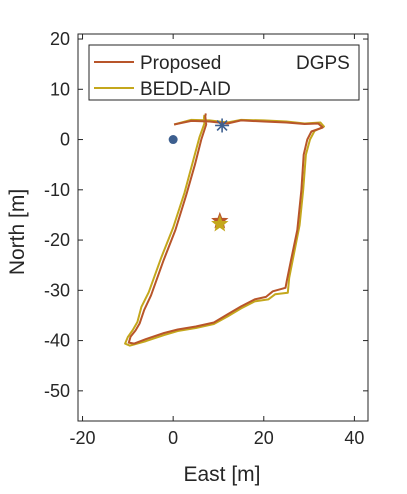 Image resolution: width=407 pixels, height=494 pixels. Describe the element at coordinates (173, 140) in the screenshot. I see `start-point-marker` at that location.